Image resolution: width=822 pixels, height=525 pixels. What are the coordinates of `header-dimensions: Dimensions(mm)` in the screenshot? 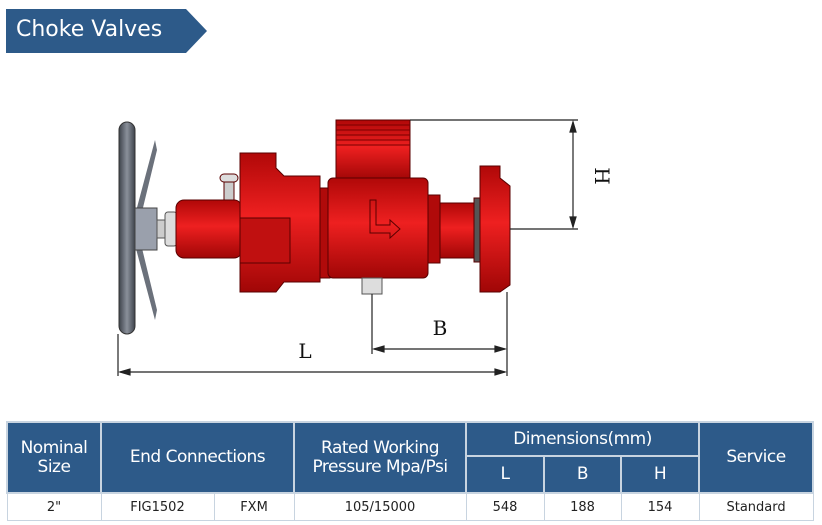 It's located at (583, 439).